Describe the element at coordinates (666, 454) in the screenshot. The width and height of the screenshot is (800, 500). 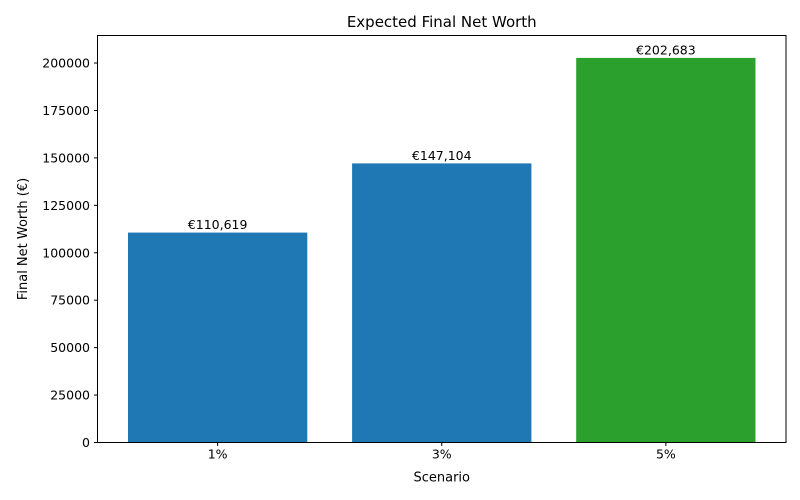
I see `x-tick-label: 5%` at that location.